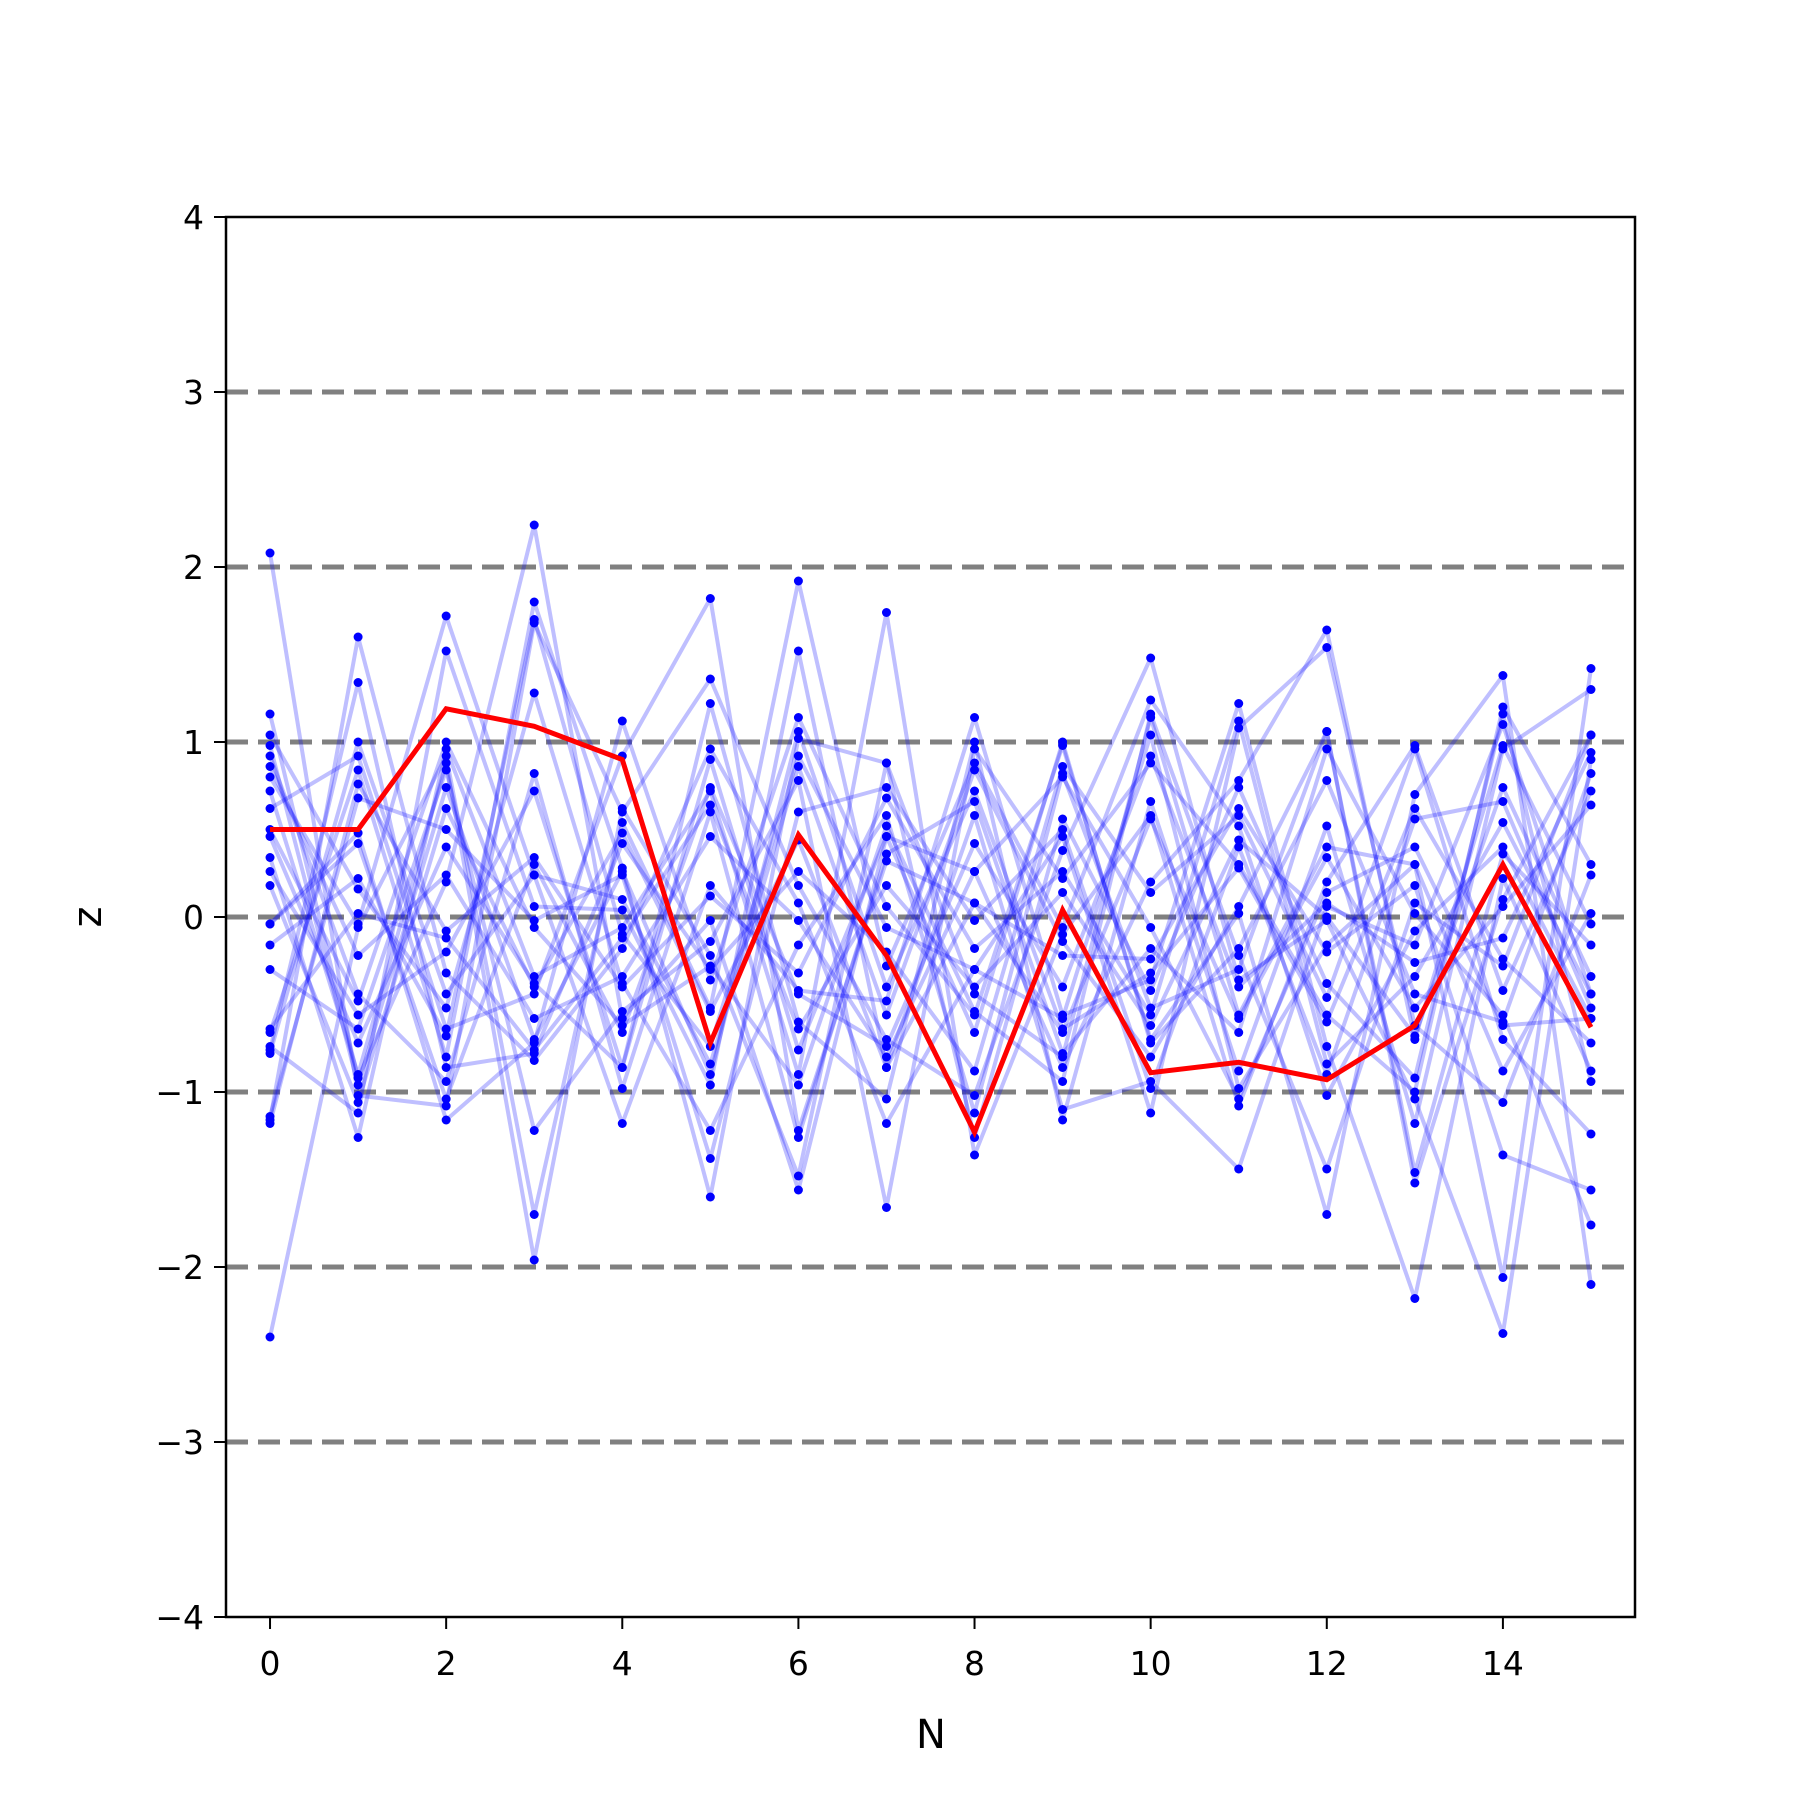 The width and height of the screenshot is (1800, 1800). What do you see at coordinates (179, 1442) in the screenshot?
I see `y-tick-label: −3` at bounding box center [179, 1442].